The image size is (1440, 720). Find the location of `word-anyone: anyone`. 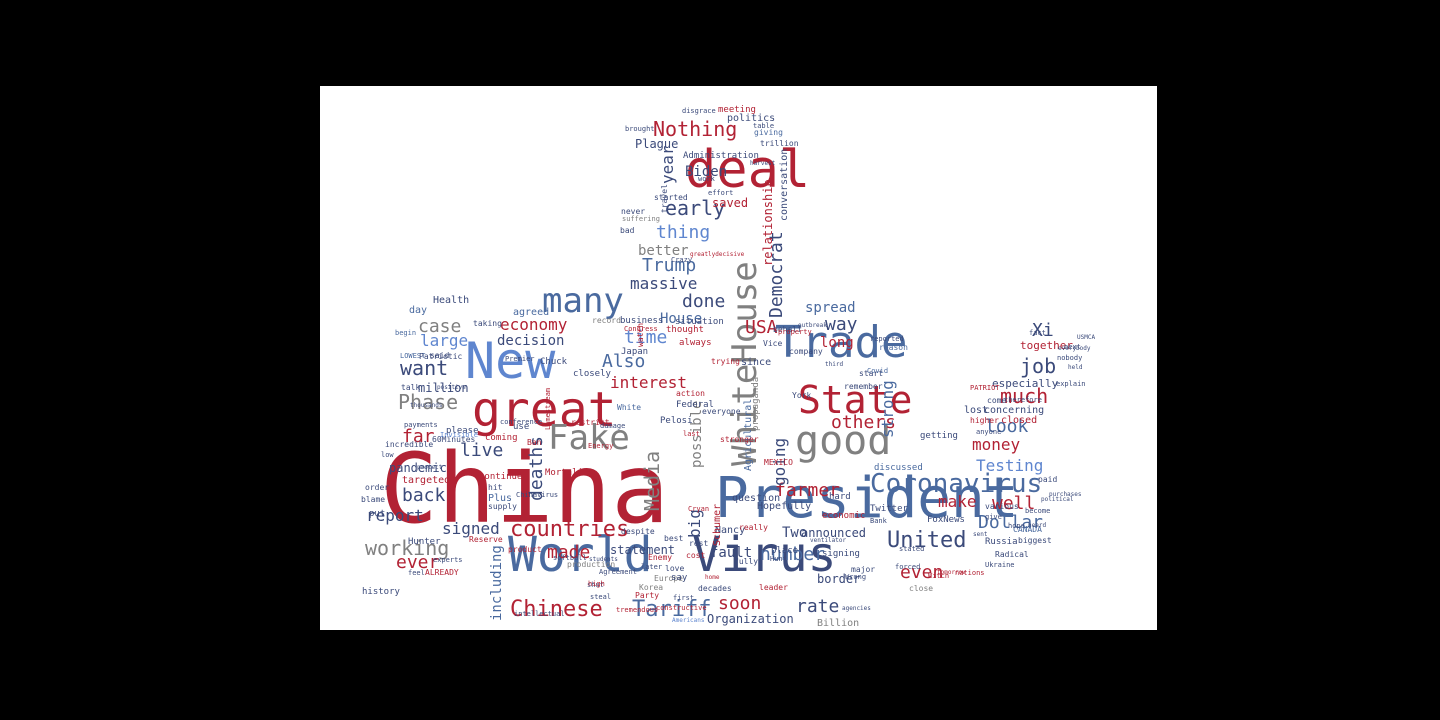

word-anyone: anyone is located at coordinates (989, 432).